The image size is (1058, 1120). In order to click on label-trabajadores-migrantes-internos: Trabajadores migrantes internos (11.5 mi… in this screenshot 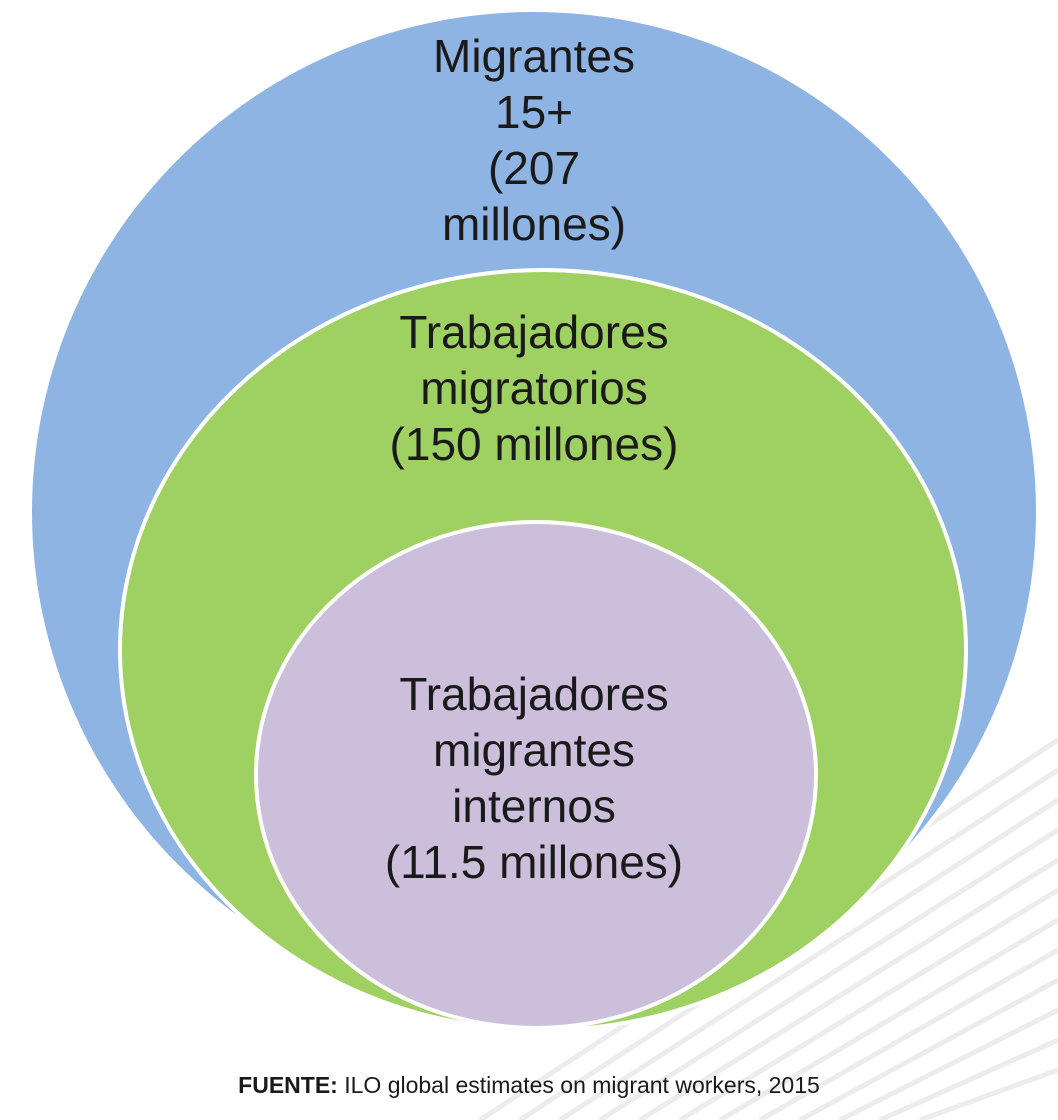, I will do `click(534, 778)`.